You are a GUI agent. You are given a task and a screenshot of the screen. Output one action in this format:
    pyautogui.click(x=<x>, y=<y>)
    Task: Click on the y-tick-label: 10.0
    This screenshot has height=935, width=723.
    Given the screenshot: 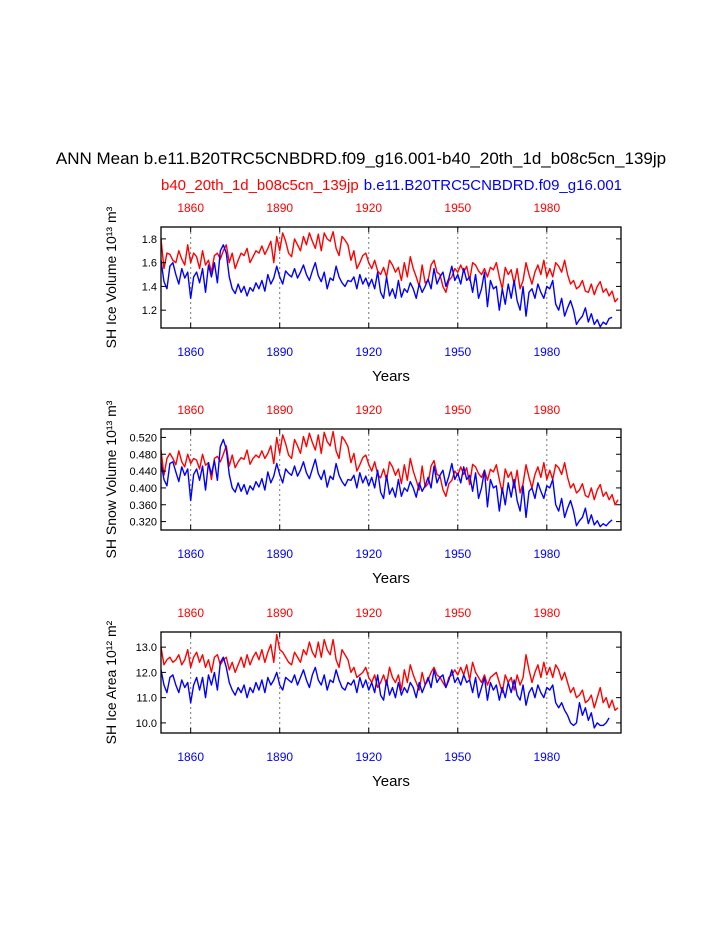 What is the action you would take?
    pyautogui.click(x=146, y=724)
    